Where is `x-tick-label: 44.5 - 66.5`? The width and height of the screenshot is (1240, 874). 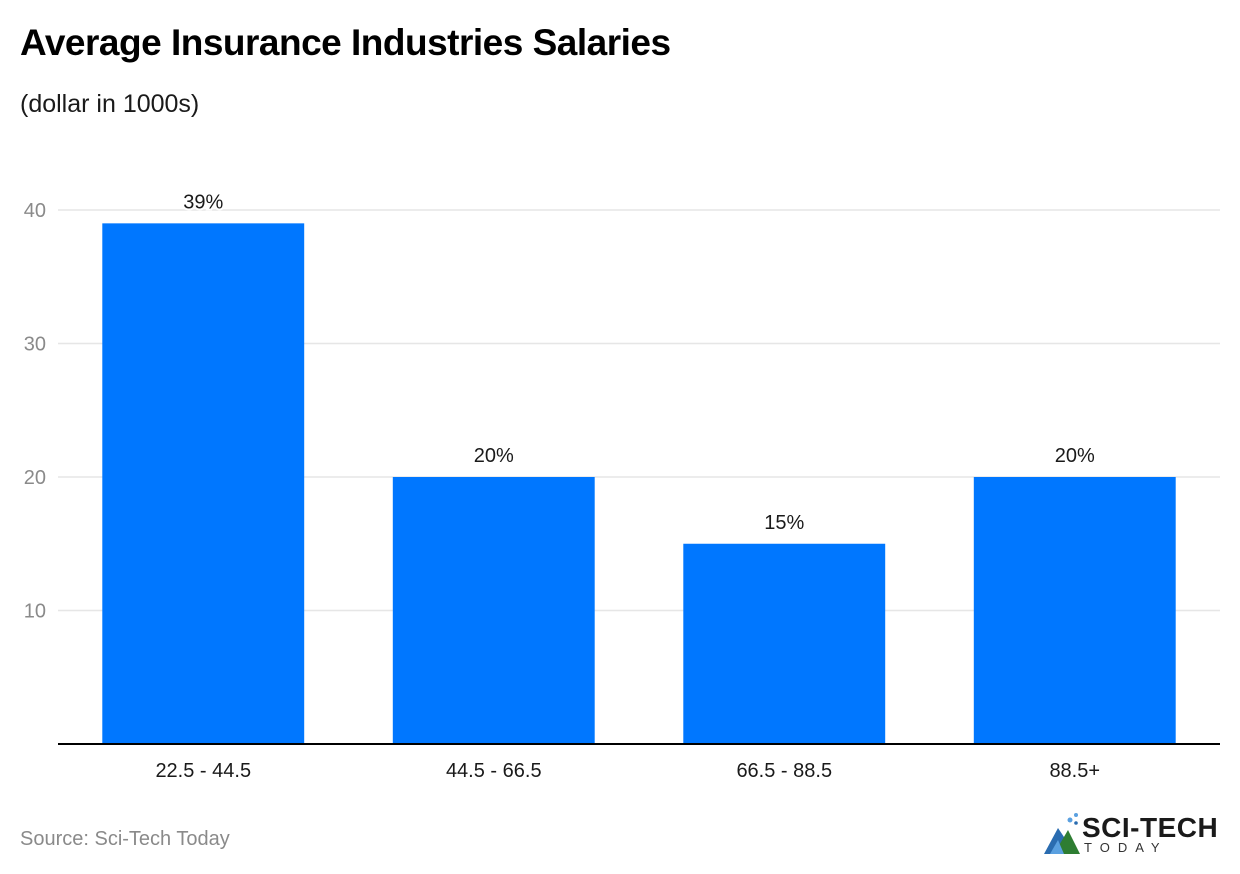
x-tick-label: 44.5 - 66.5 is located at coordinates (494, 771).